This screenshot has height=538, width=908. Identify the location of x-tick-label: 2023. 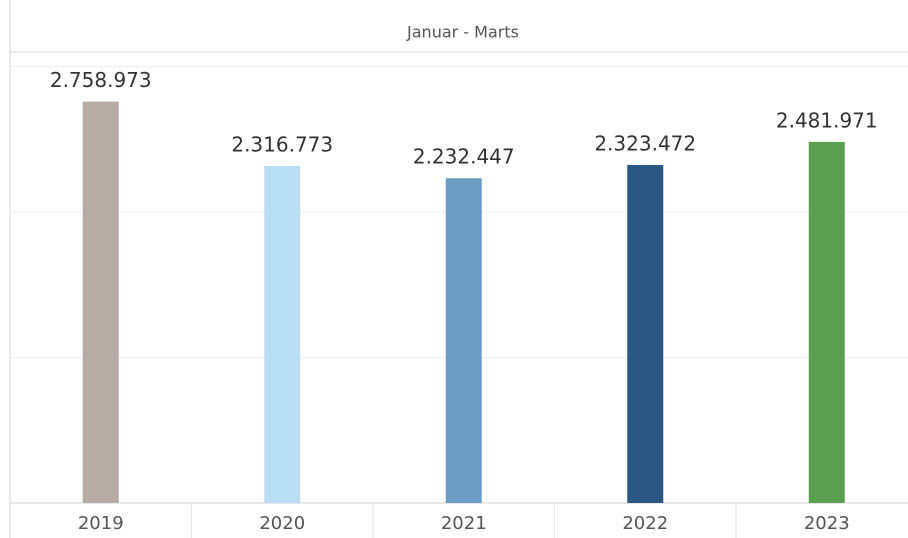
(827, 523).